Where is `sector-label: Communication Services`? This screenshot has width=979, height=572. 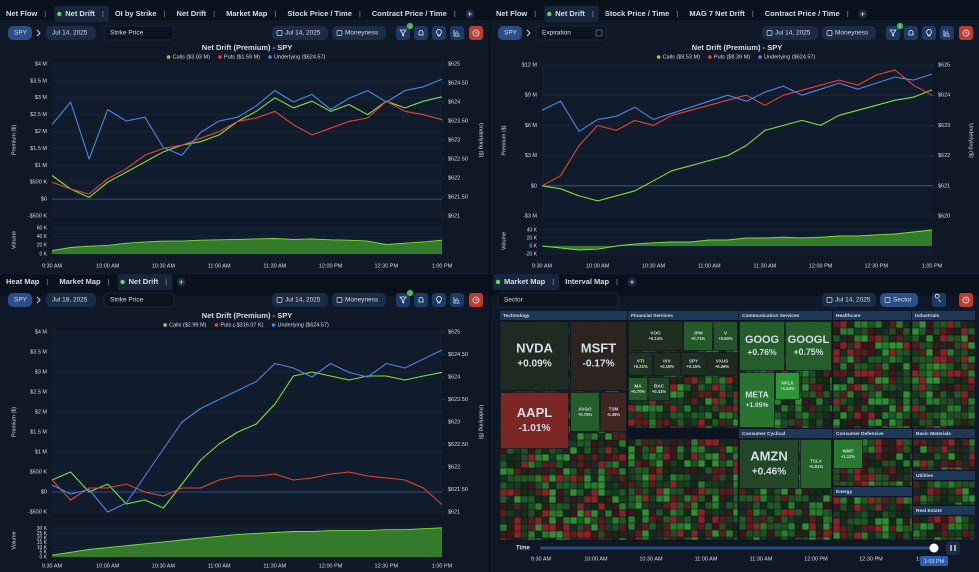
sector-label: Communication Services is located at coordinates (771, 316).